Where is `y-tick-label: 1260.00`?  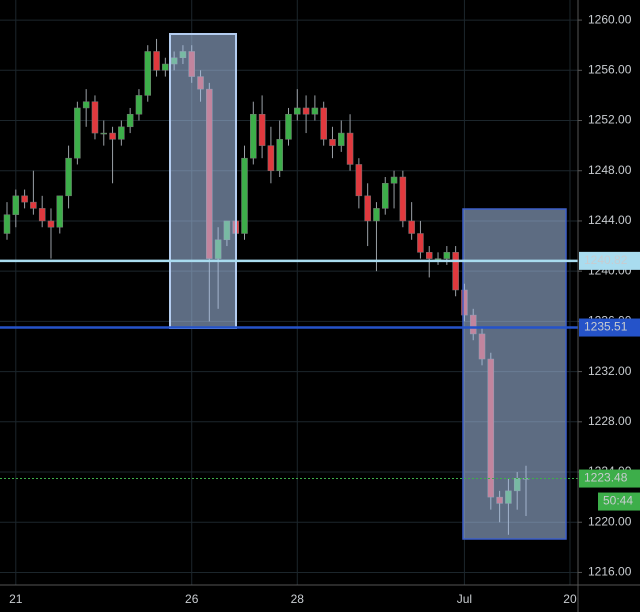
y-tick-label: 1260.00 is located at coordinates (610, 19).